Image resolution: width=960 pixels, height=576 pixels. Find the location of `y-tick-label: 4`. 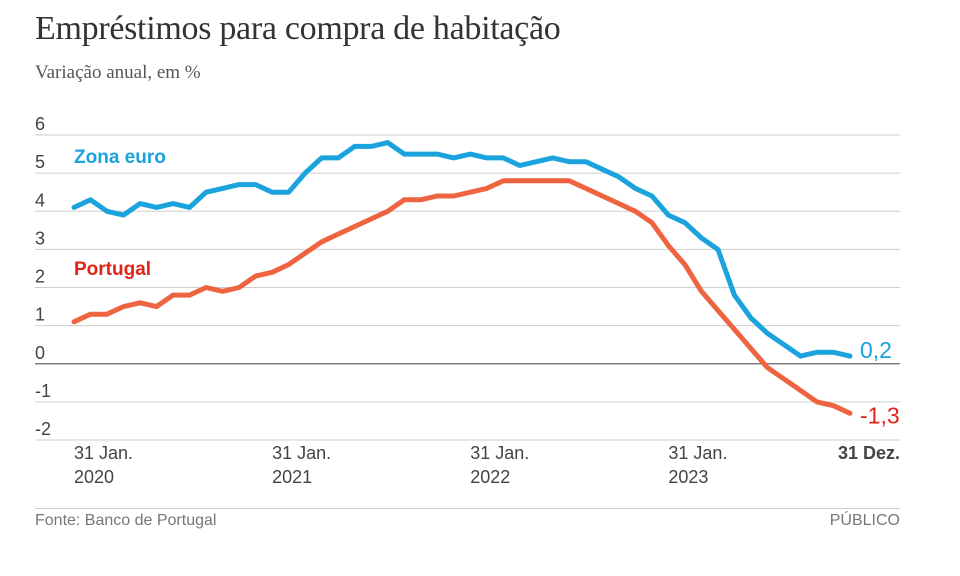

y-tick-label: 4 is located at coordinates (40, 200).